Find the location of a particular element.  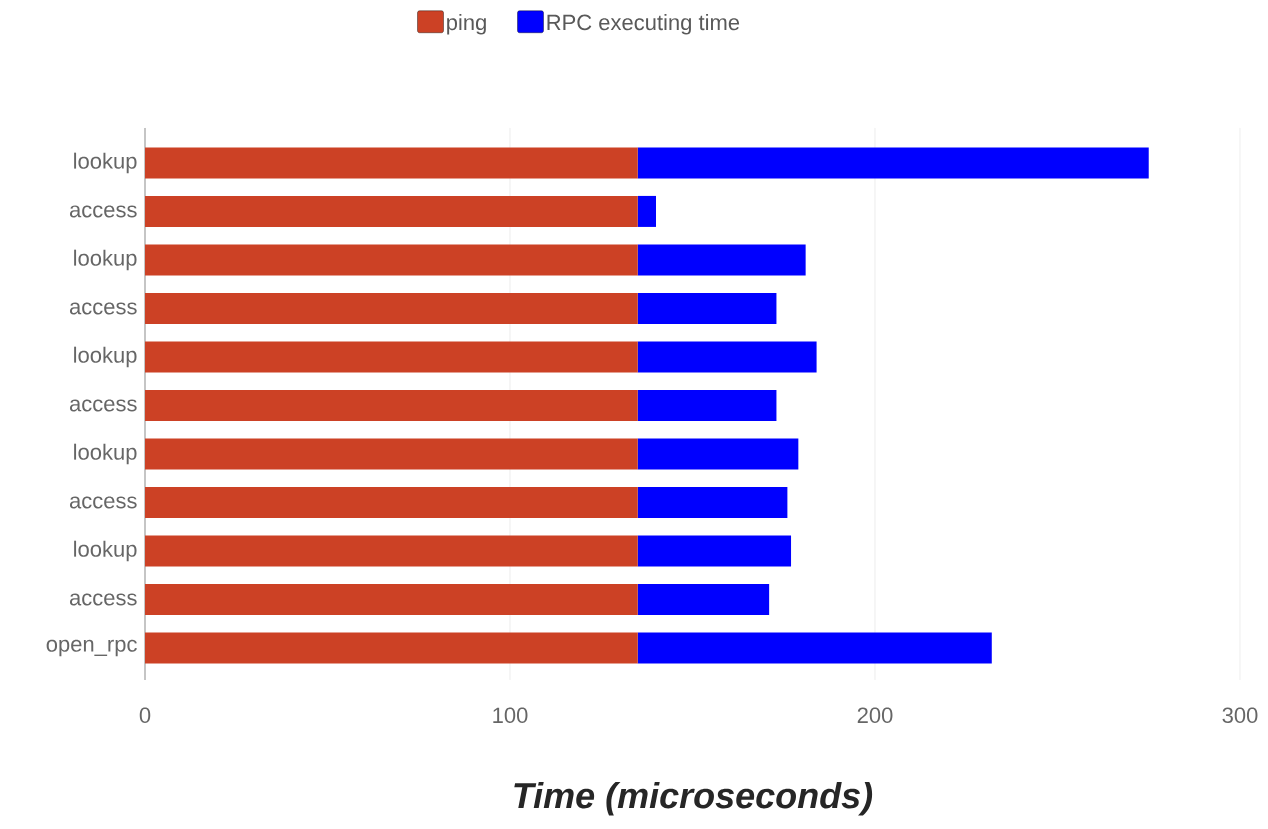

x-tick-label: 0 is located at coordinates (145, 715).